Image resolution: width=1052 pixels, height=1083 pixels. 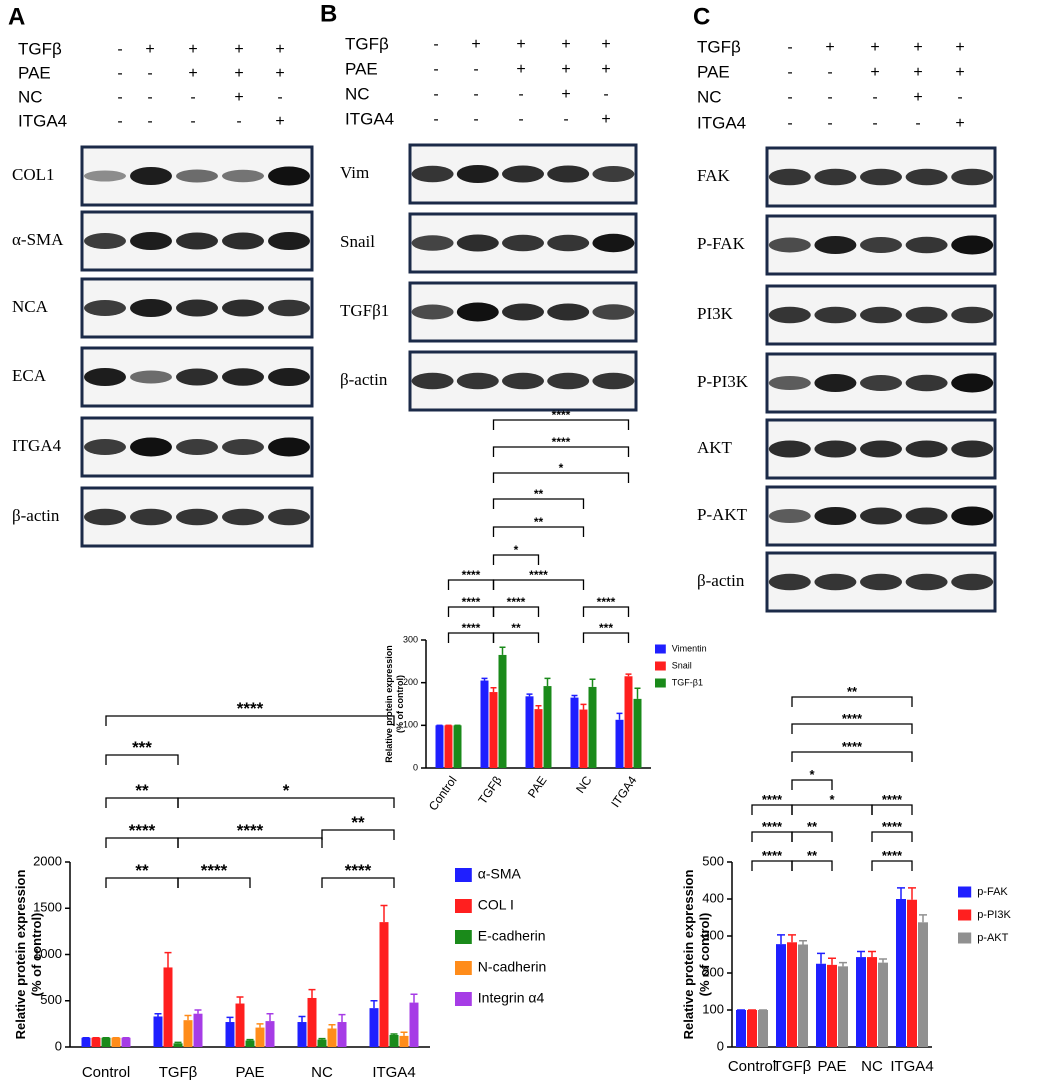 I want to click on x-tick-label: TGFβ, so click(x=178, y=1072).